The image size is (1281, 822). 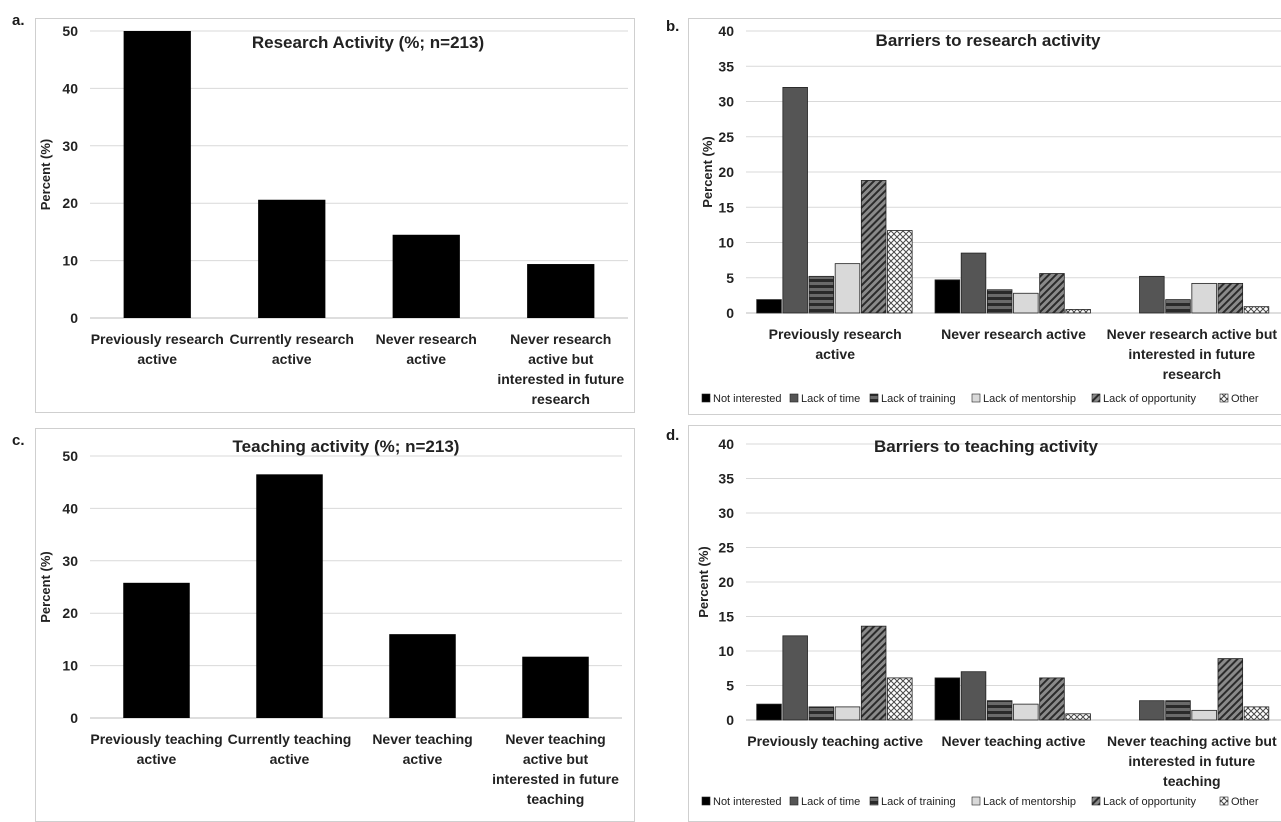 I want to click on x-category-label: Never research, so click(x=560, y=339).